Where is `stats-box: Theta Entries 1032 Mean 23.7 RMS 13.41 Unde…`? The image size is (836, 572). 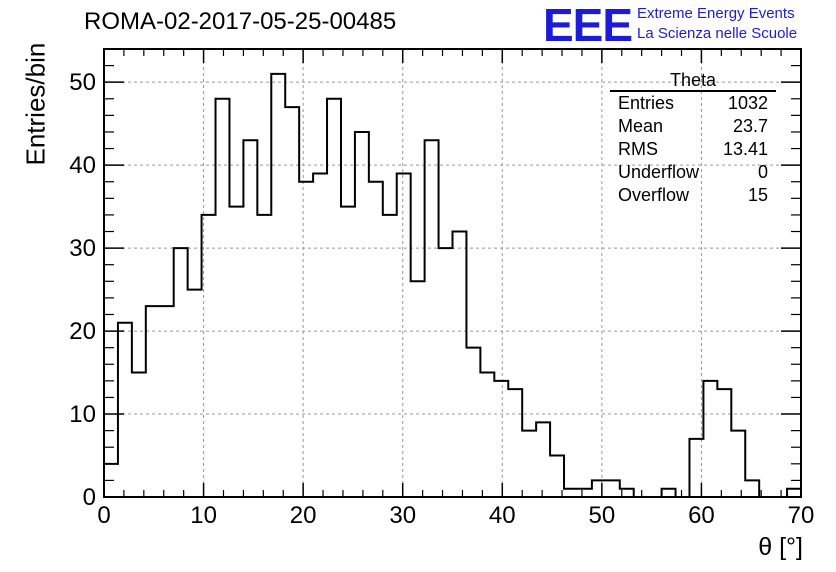
stats-box: Theta Entries 1032 Mean 23.7 RMS 13.41 Unde… is located at coordinates (693, 138).